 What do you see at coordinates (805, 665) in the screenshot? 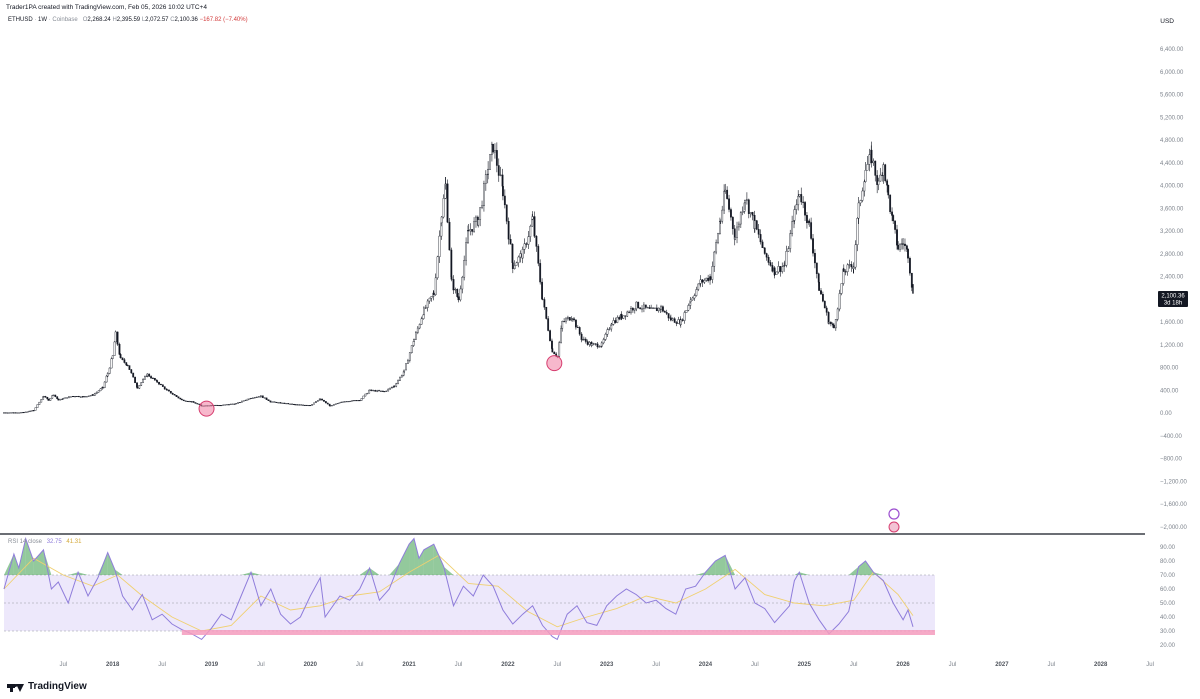
I see `time-tick-label: 2025` at bounding box center [805, 665].